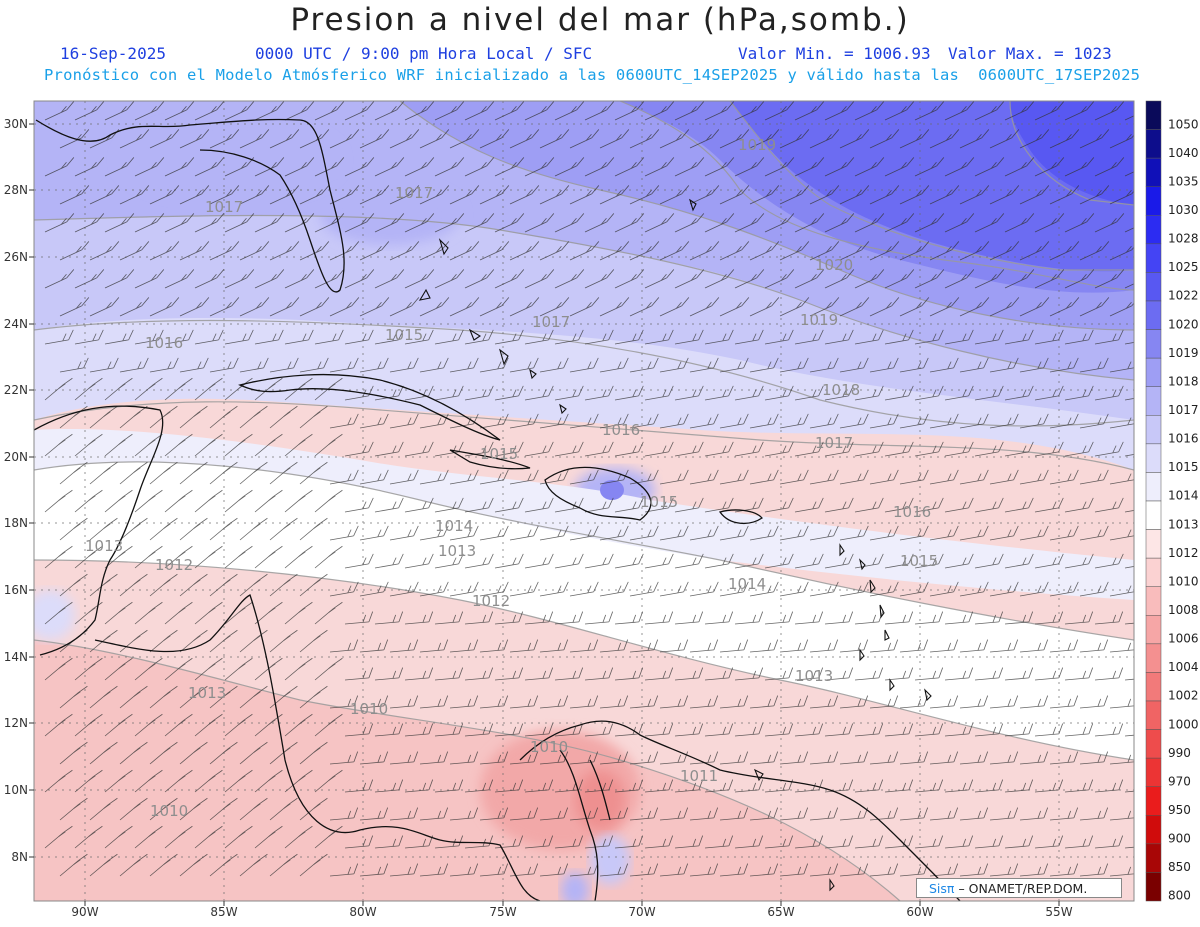 This screenshot has width=1200, height=927. What do you see at coordinates (1183, 439) in the screenshot?
I see `colorbar-label: 1016` at bounding box center [1183, 439].